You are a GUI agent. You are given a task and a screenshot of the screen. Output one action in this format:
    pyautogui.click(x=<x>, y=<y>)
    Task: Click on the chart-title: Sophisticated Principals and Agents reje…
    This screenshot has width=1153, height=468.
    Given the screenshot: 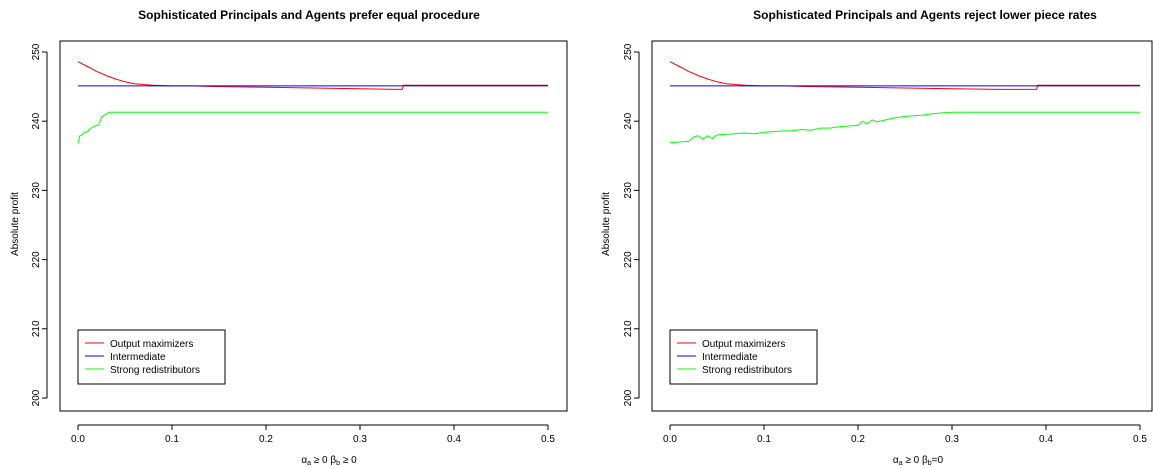 What is the action you would take?
    pyautogui.click(x=925, y=15)
    